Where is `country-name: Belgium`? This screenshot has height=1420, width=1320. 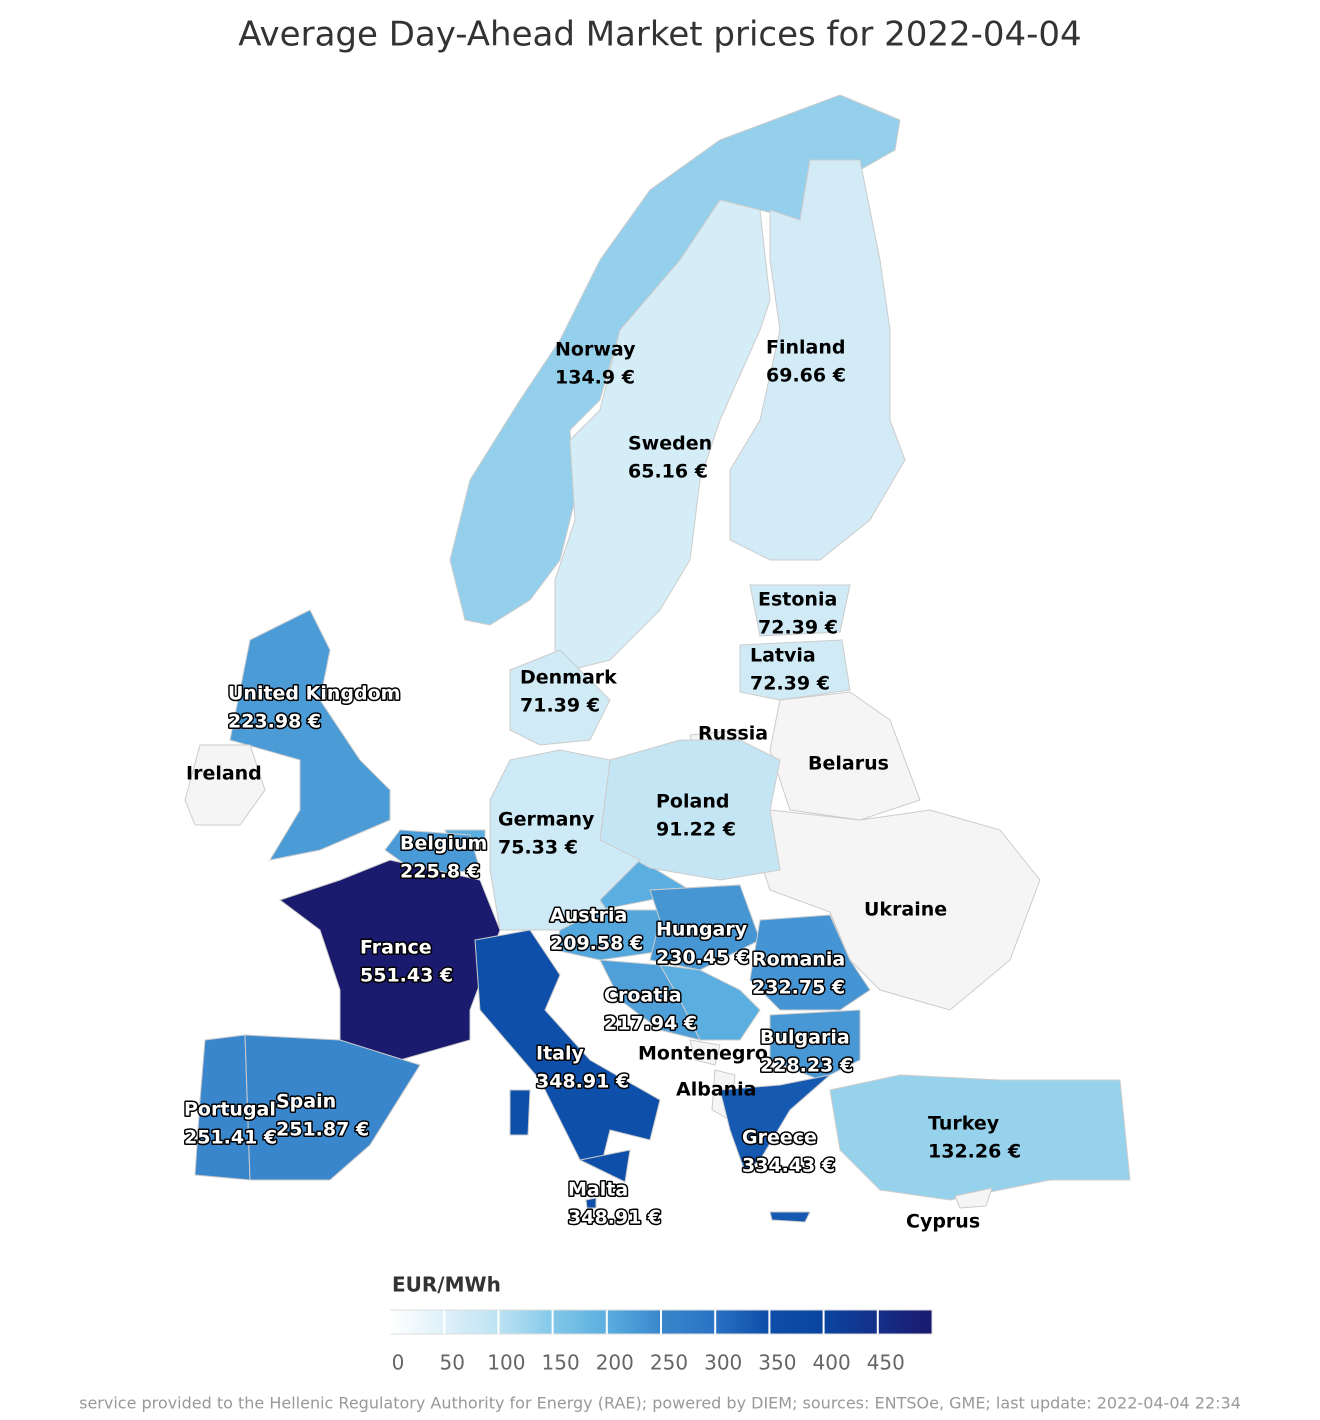 country-name: Belgium is located at coordinates (443, 844).